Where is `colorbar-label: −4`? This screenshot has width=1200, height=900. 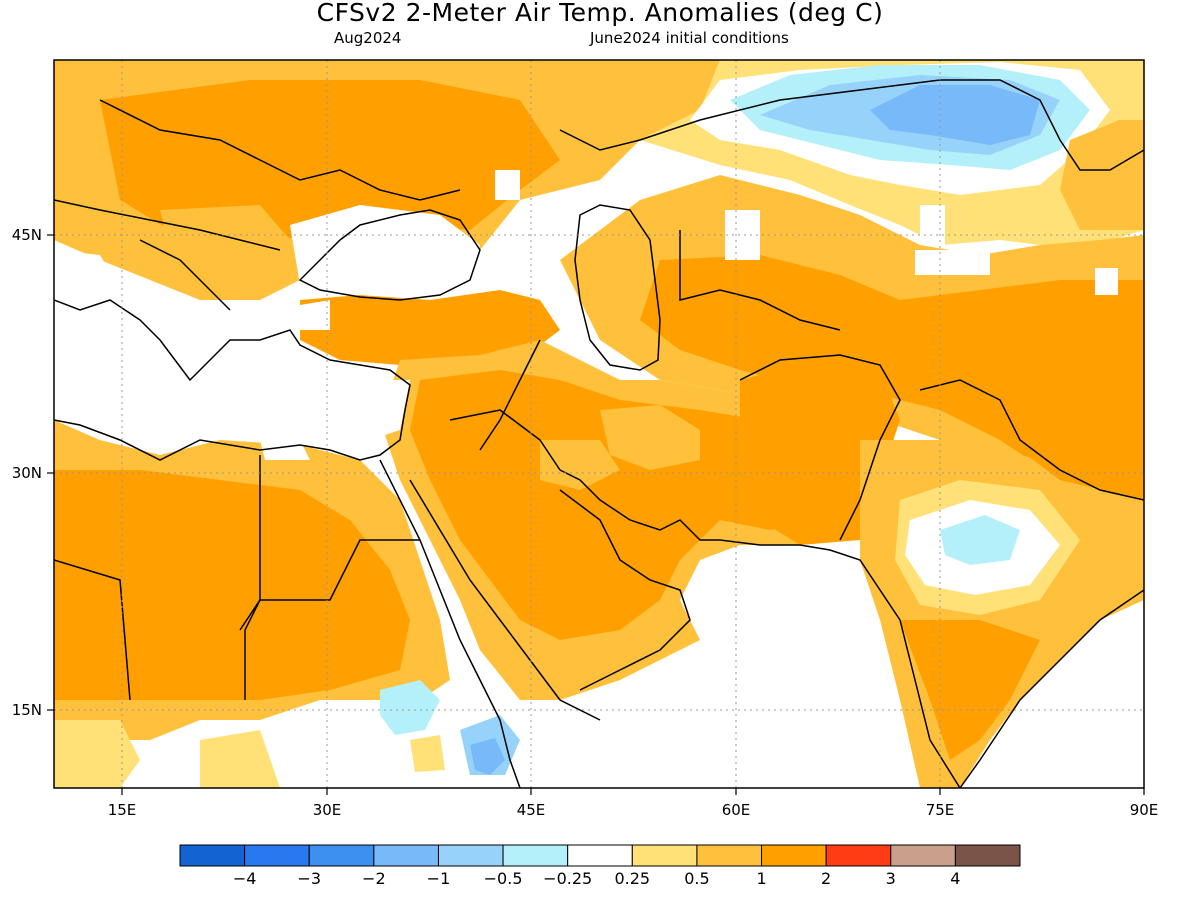
colorbar-label: −4 is located at coordinates (245, 878).